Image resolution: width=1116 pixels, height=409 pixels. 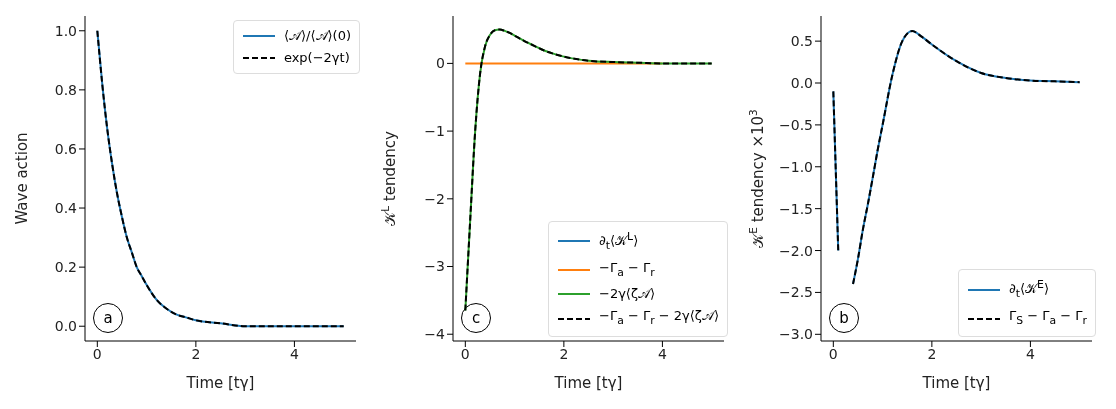 What do you see at coordinates (1028, 290) in the screenshot?
I see `legend-label: ∂$_{t}$⟨𝒦$^{E}$⟩` at bounding box center [1028, 290].